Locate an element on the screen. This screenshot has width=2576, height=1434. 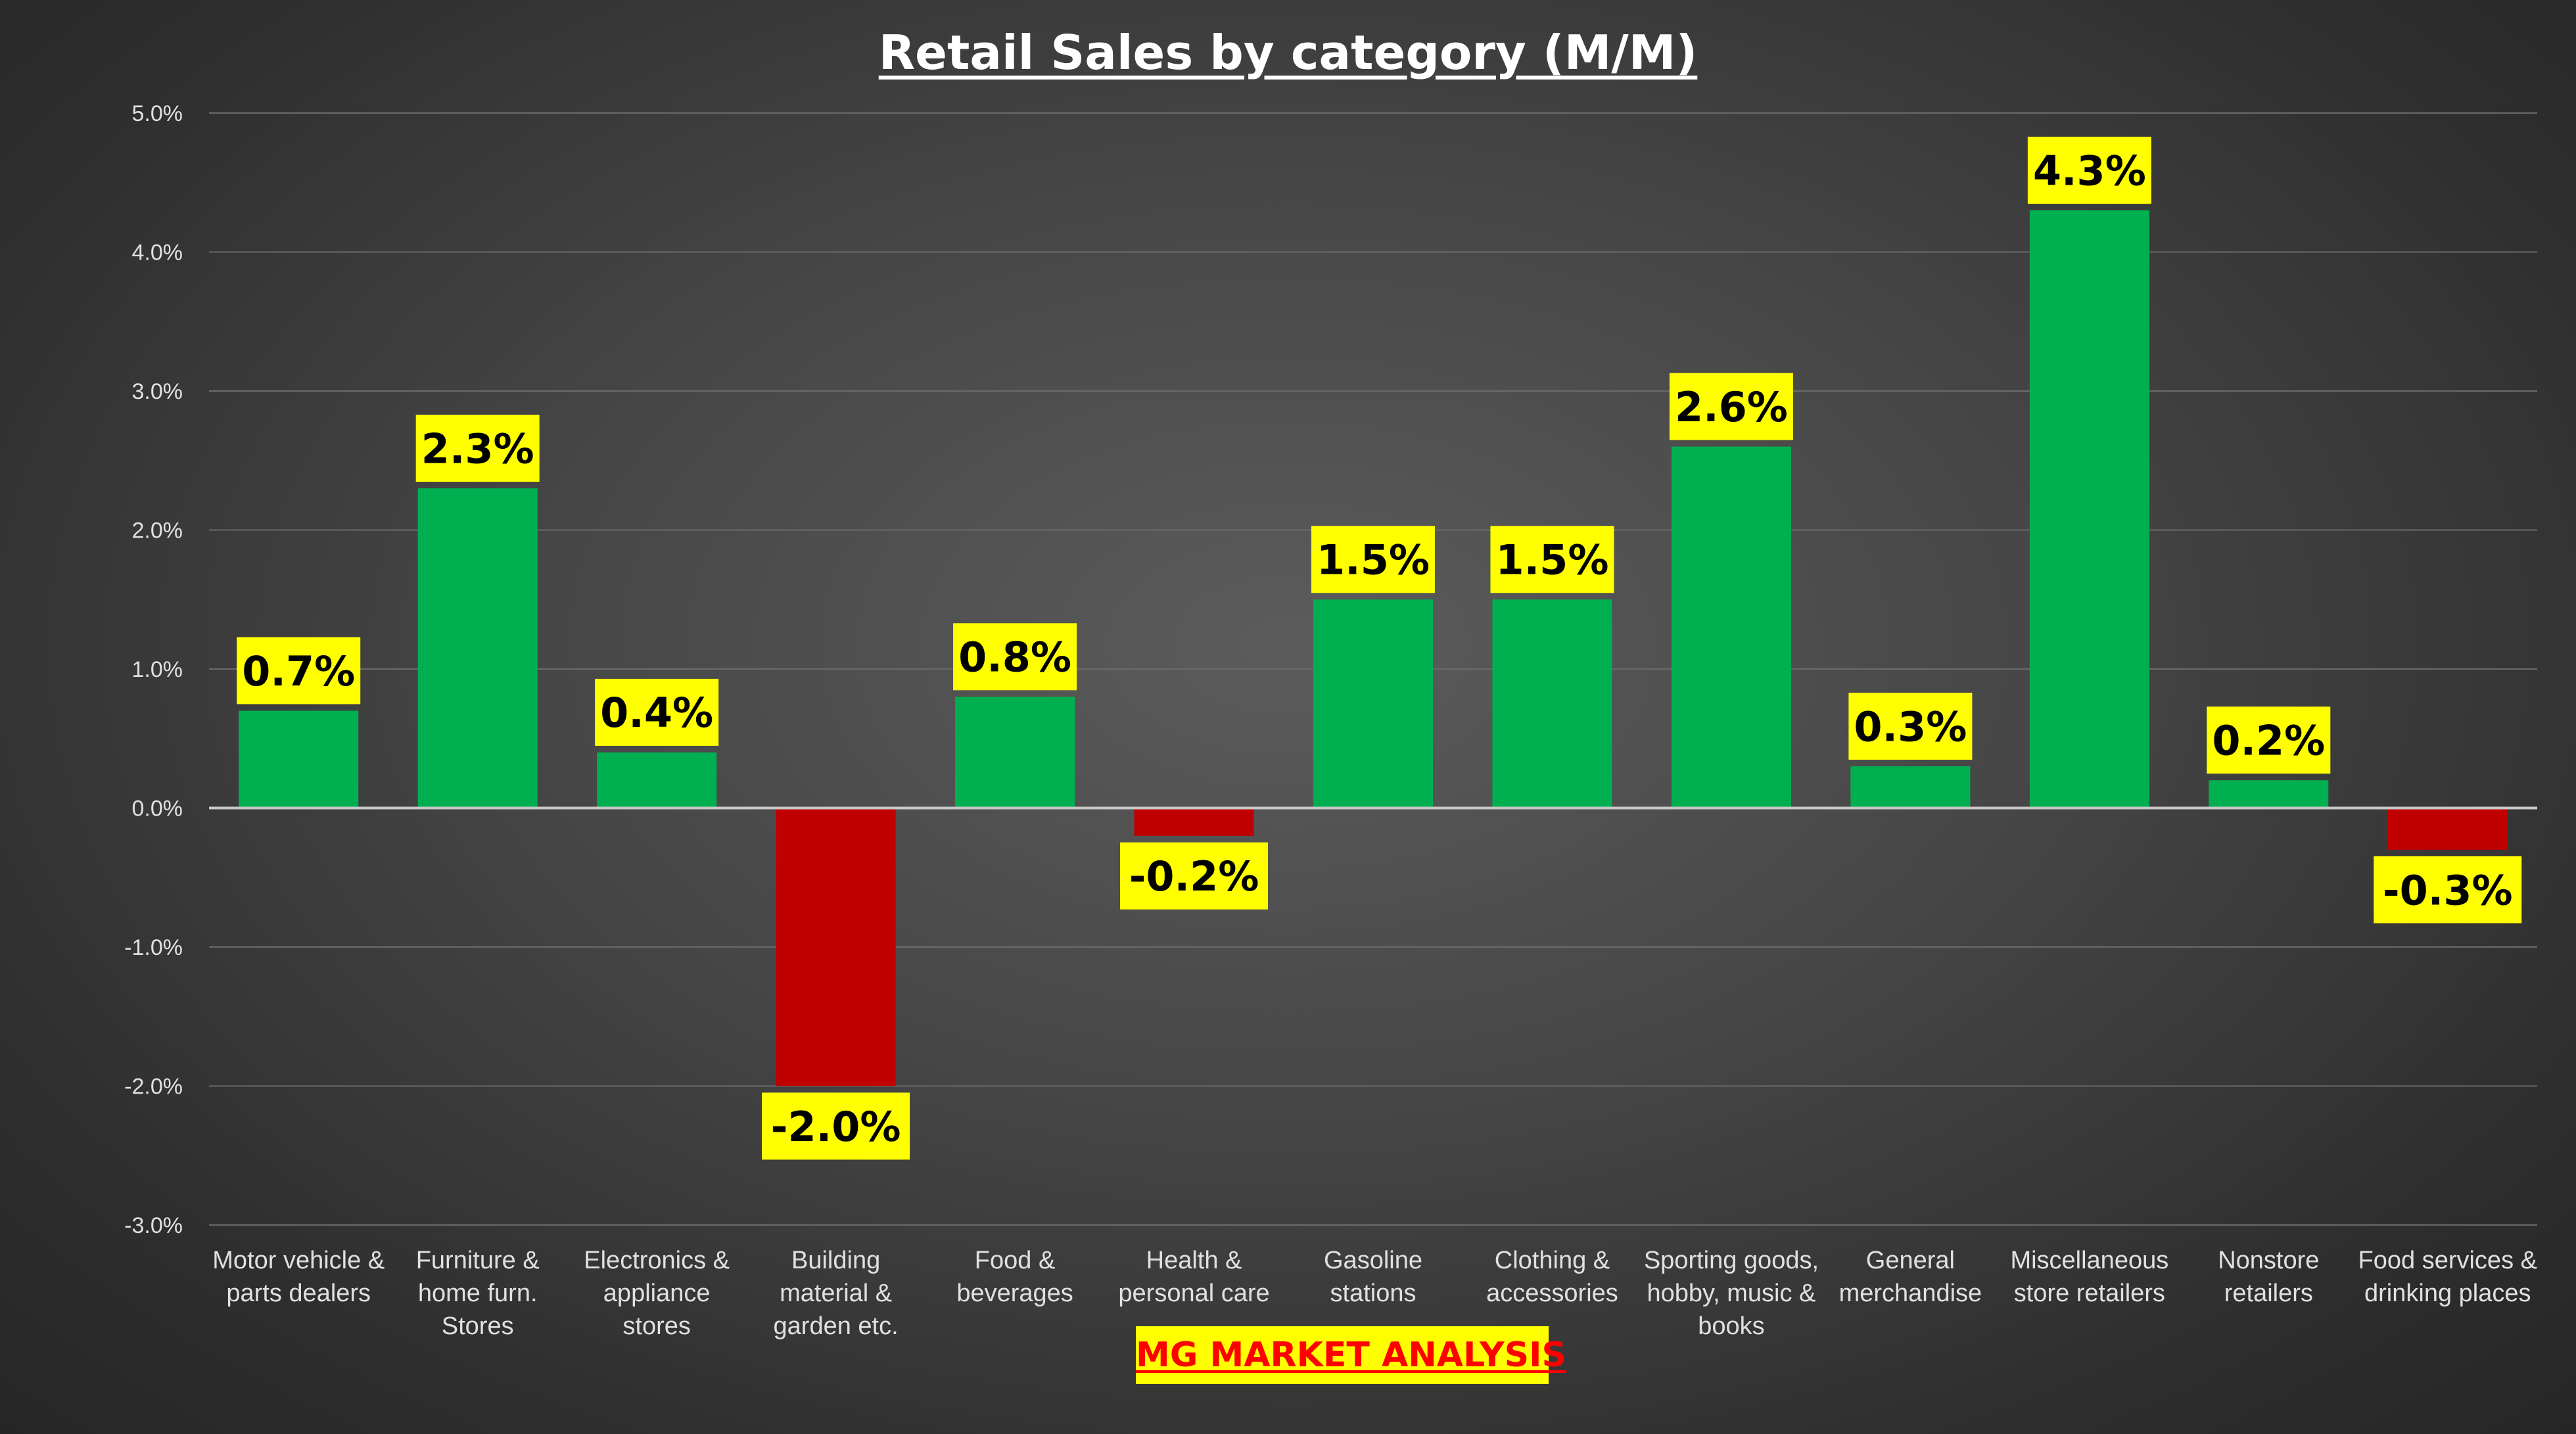
data-label: 0.7% is located at coordinates (299, 671).